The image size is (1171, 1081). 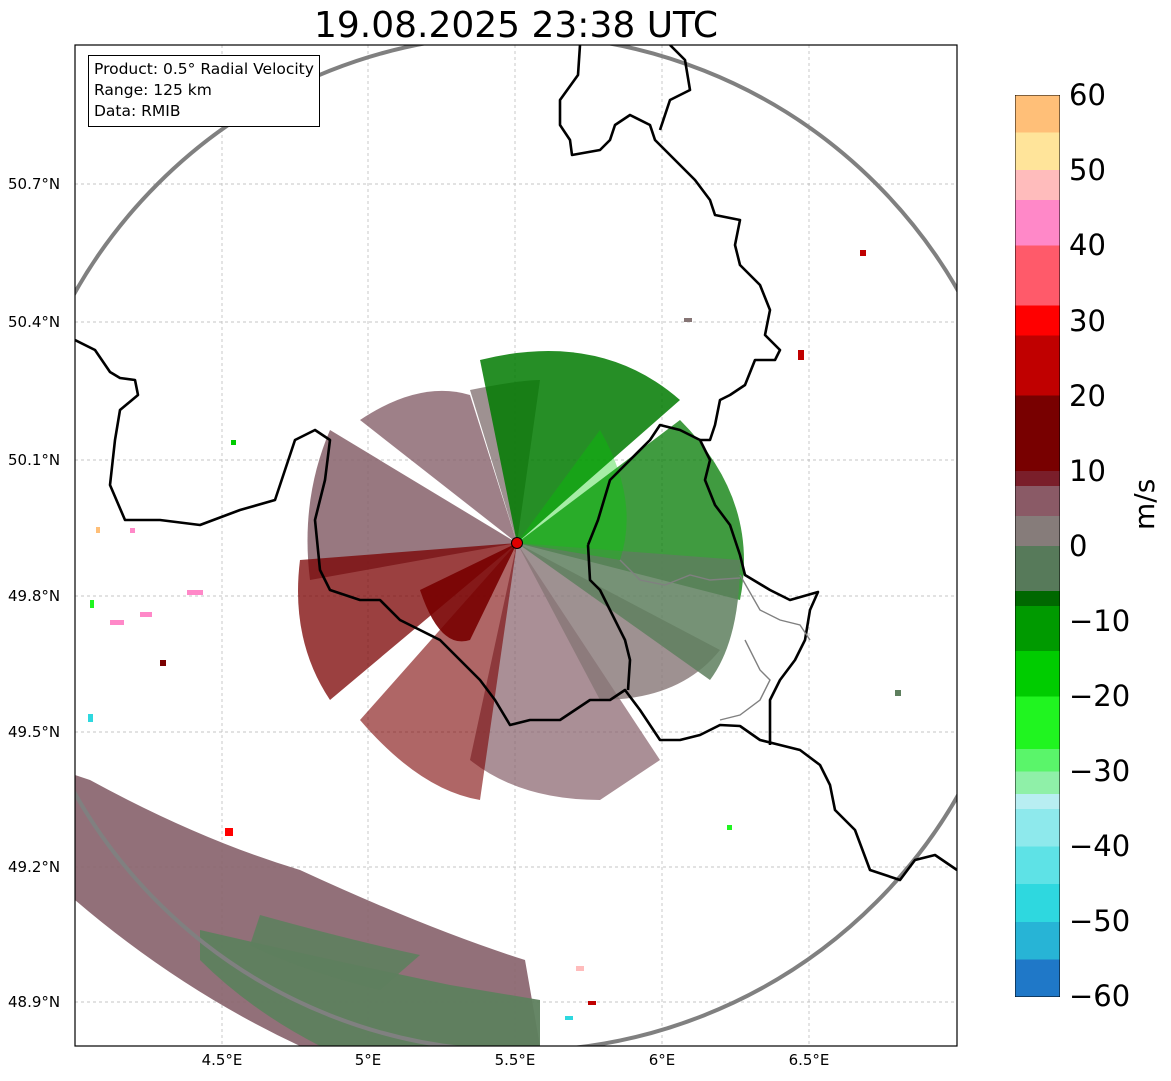 I want to click on echo-receding-s, so click(x=565, y=671).